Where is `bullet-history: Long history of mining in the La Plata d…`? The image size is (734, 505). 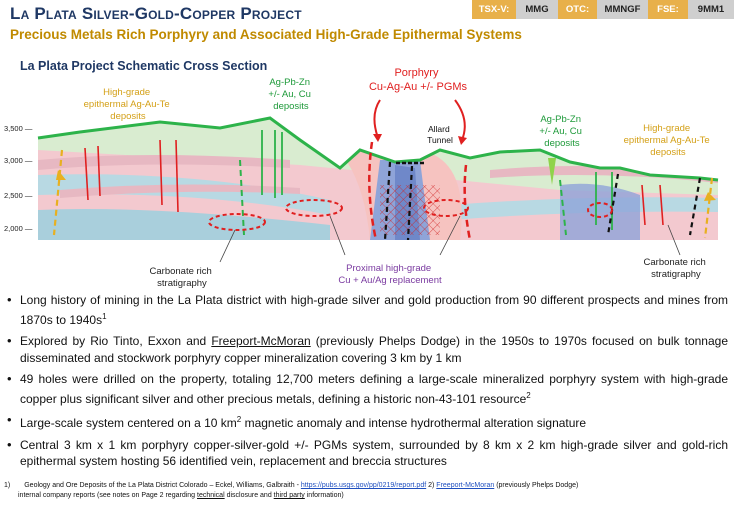 bullet-history: Long history of mining in the La Plata d… is located at coordinates (367, 310).